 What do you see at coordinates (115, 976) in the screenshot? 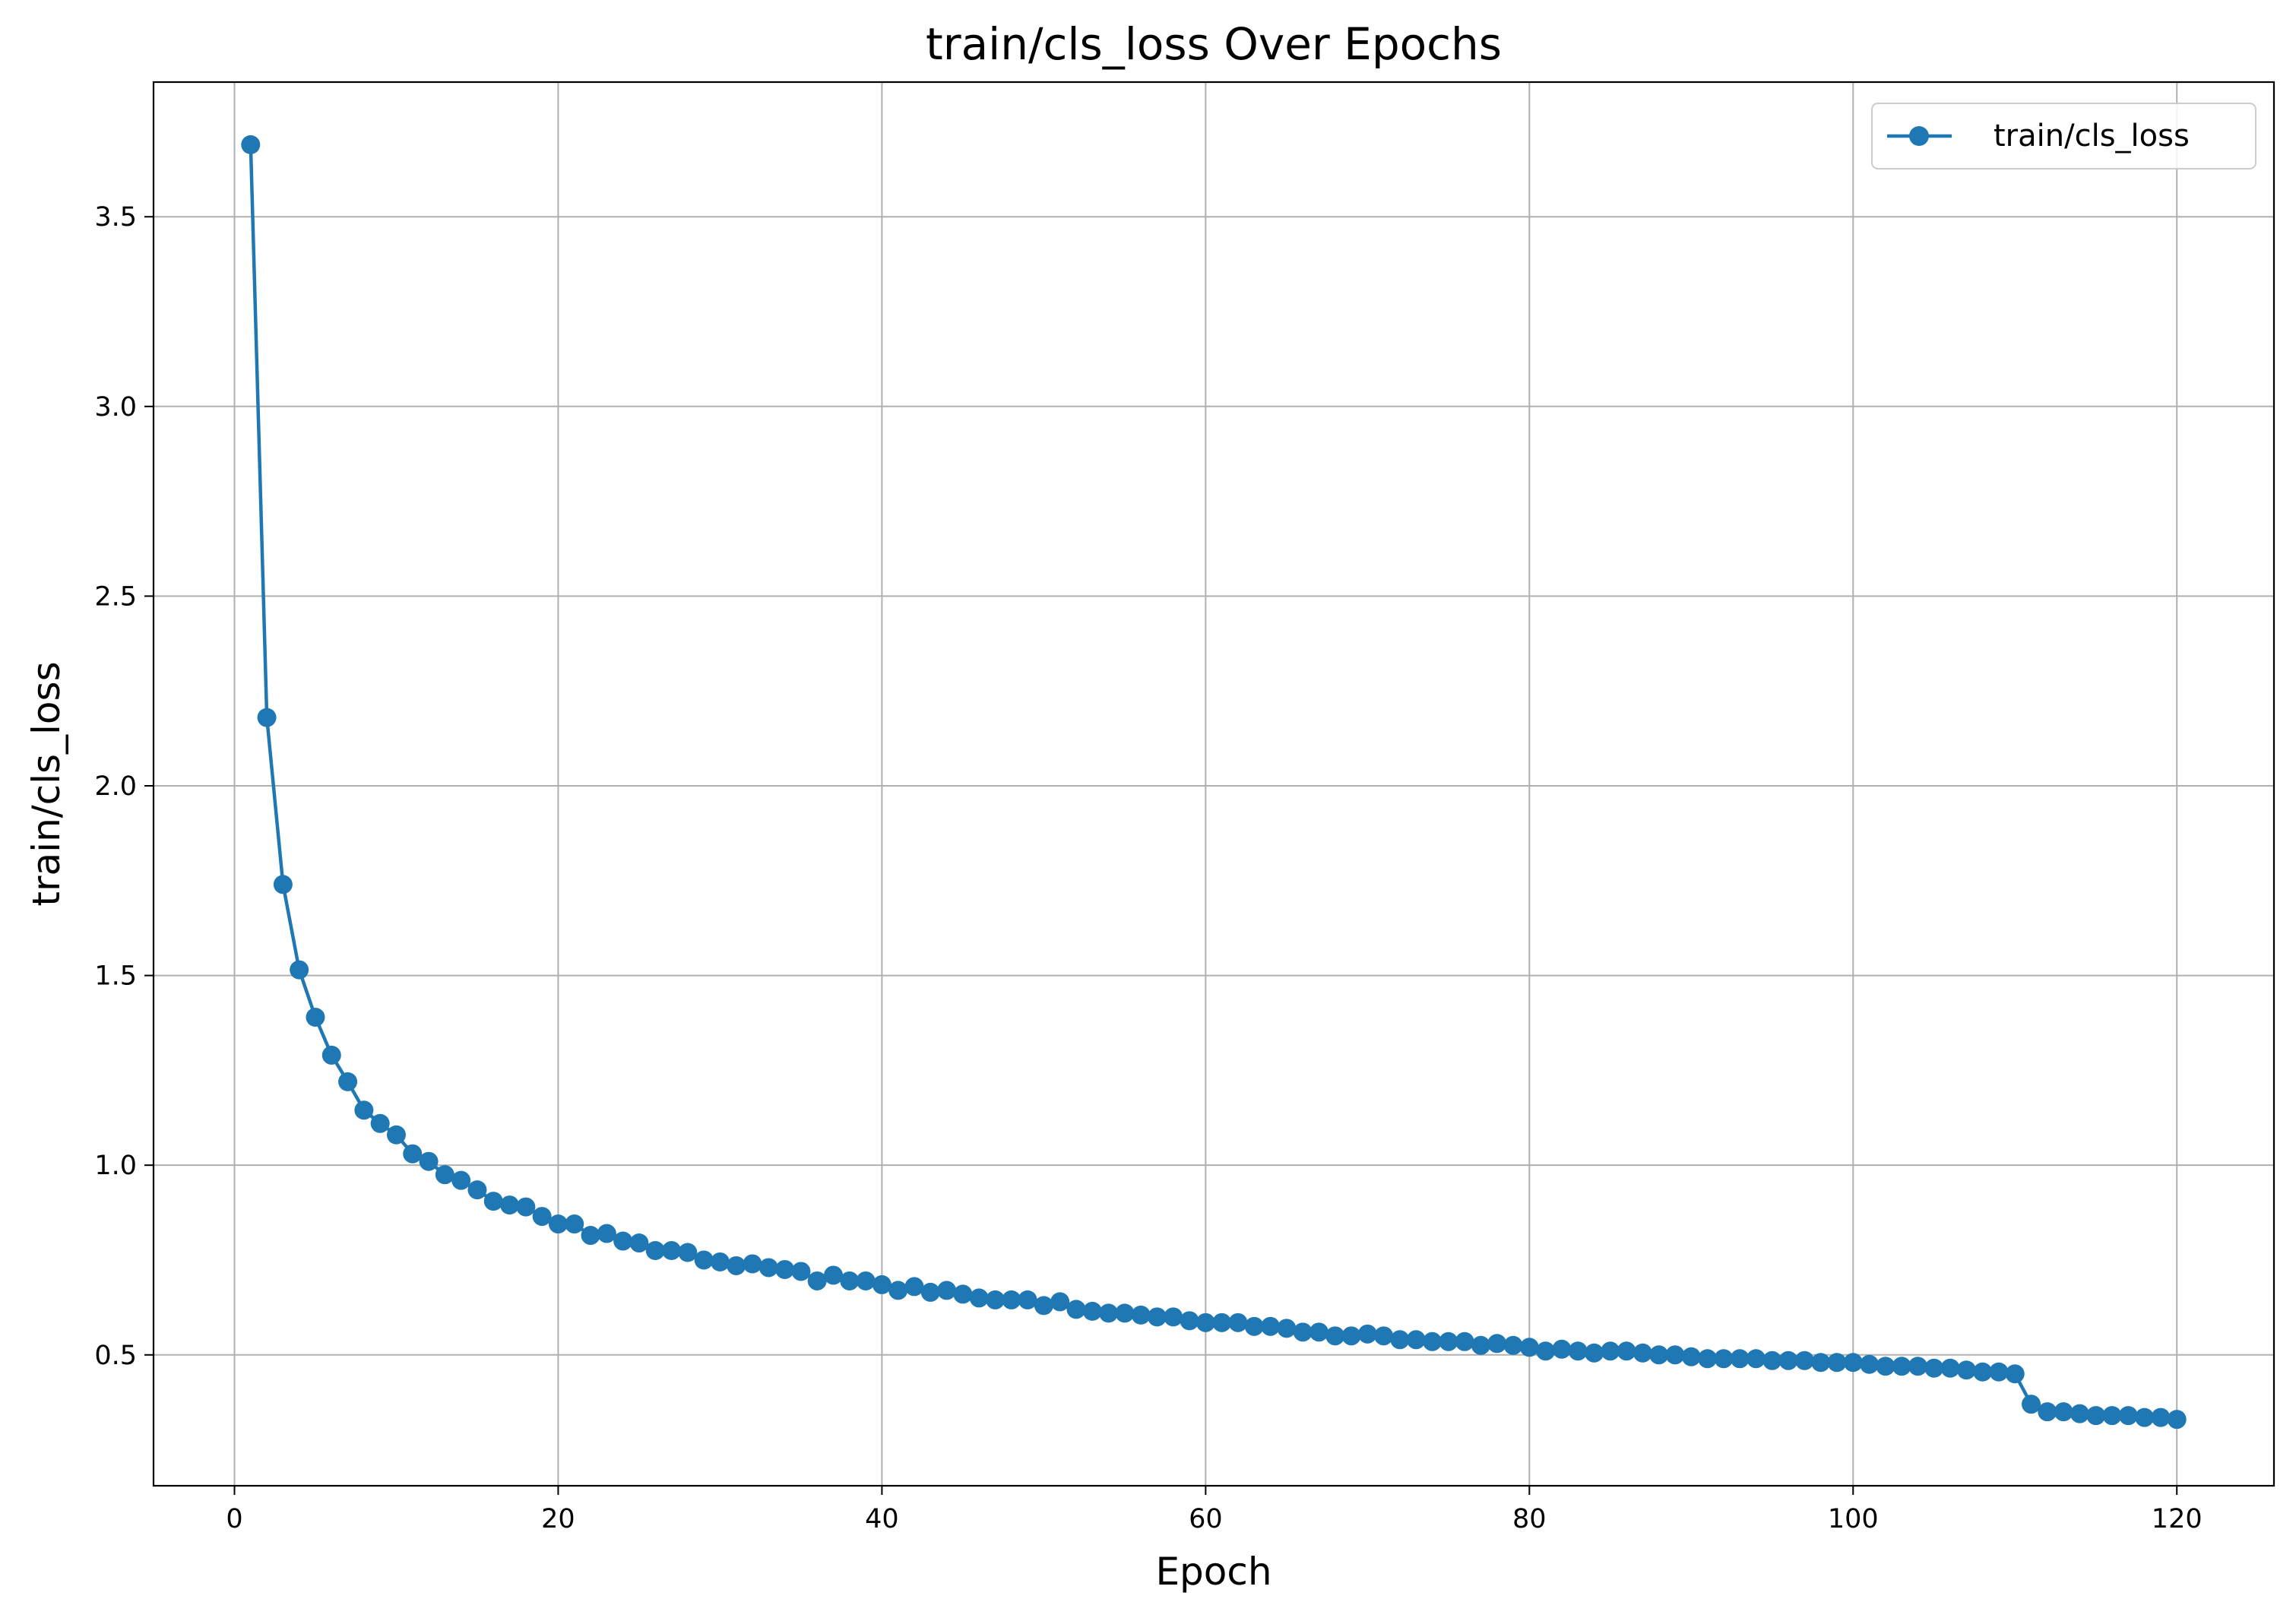
I see `y-tick-label: 1.5` at bounding box center [115, 976].